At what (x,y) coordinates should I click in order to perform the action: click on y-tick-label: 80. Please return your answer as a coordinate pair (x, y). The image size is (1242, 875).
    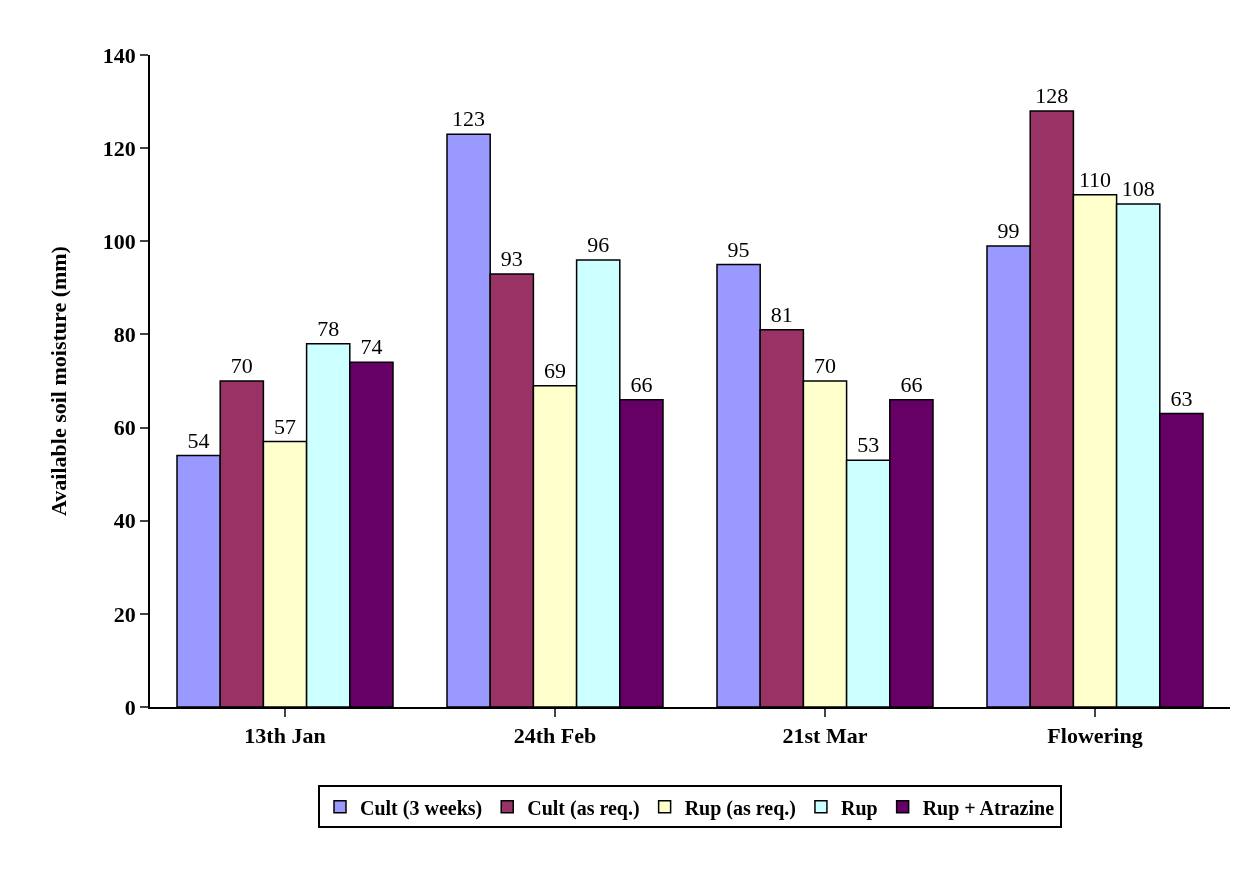
    Looking at the image, I should click on (124, 335).